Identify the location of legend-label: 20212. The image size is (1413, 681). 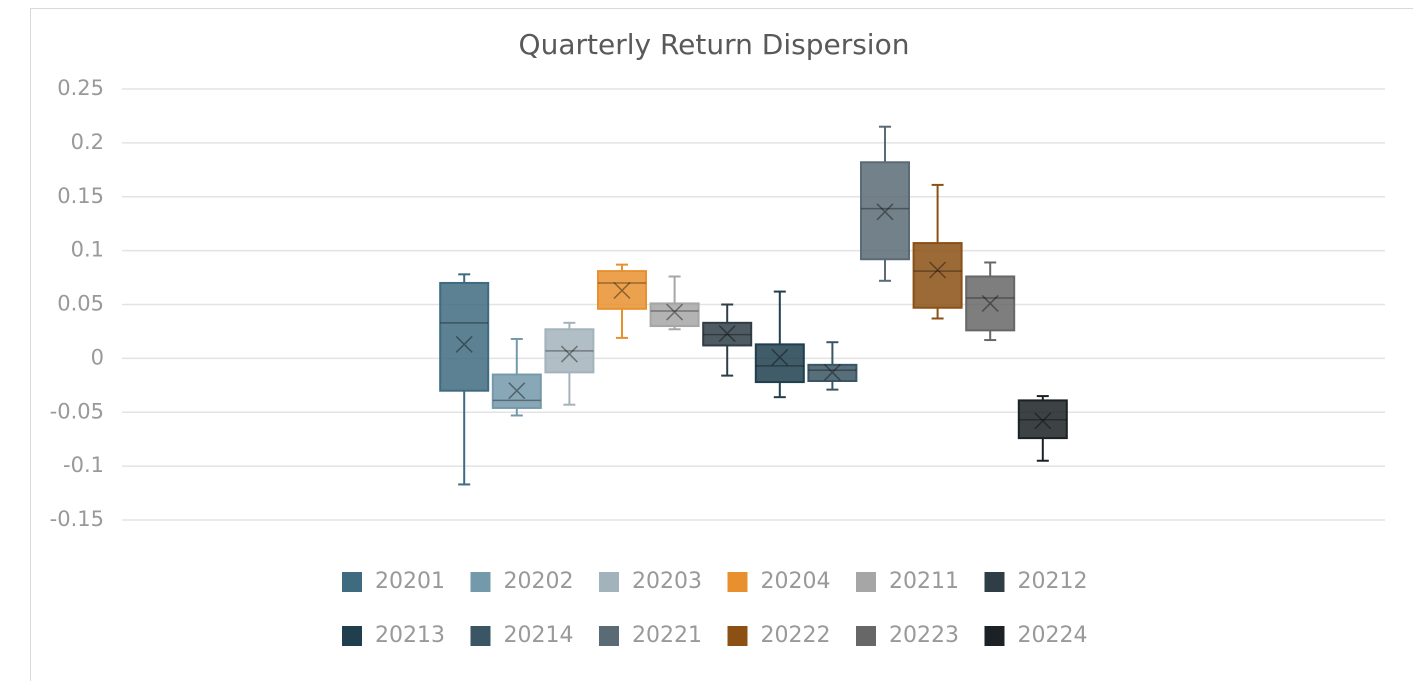
(1053, 581).